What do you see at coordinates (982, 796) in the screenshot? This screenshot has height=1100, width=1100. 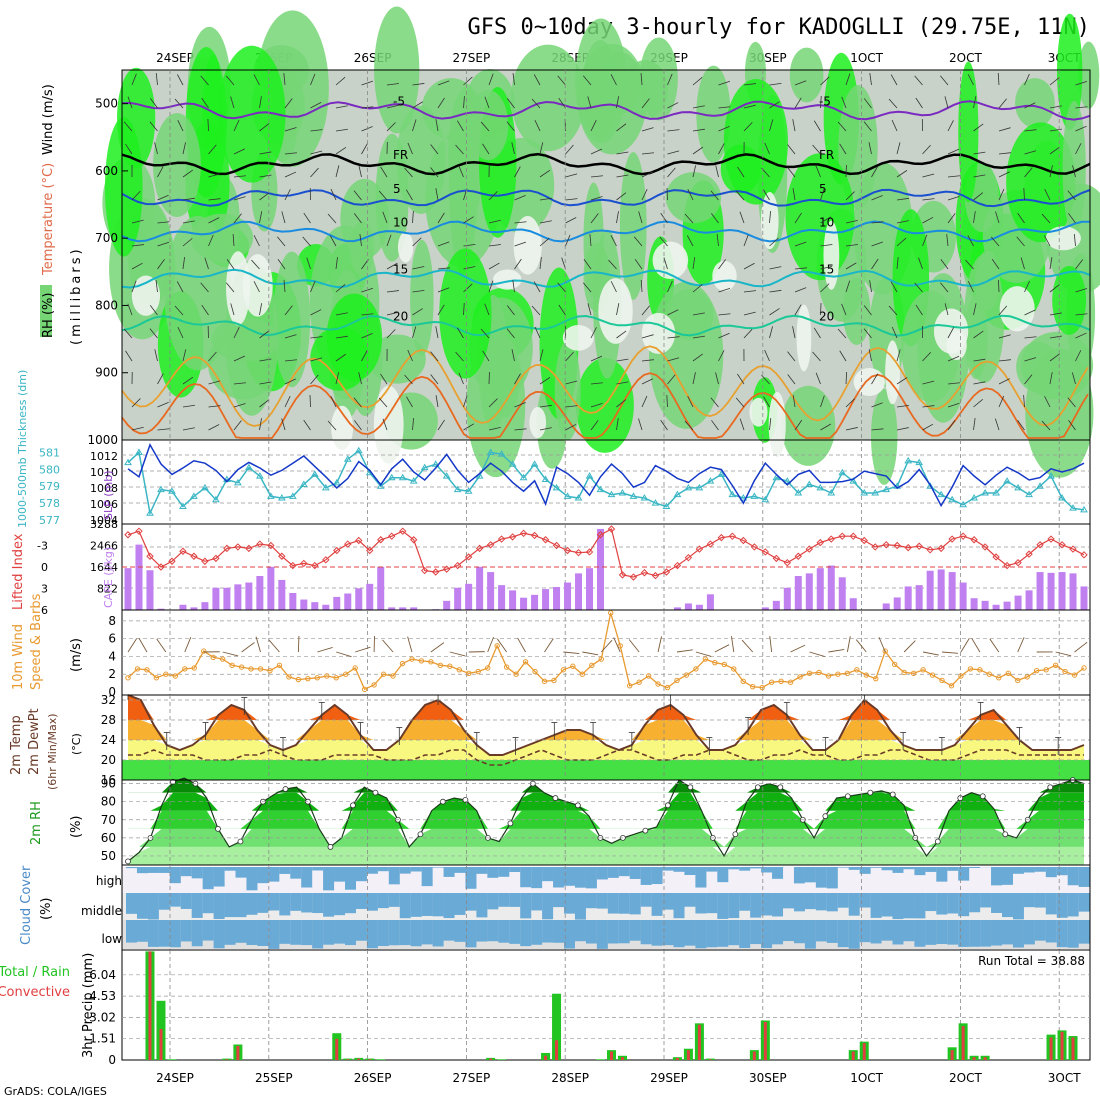 I see `rh2m-point` at bounding box center [982, 796].